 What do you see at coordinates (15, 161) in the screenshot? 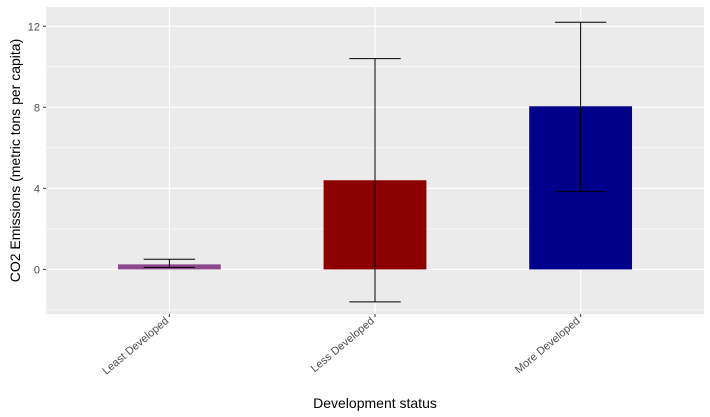
I see `y-axis-title: CO2 Emissions (metric tons per capita)` at bounding box center [15, 161].